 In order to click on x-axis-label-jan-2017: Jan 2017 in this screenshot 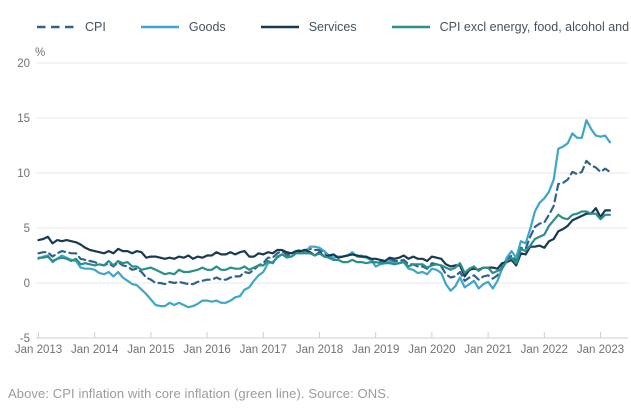, I will do `click(263, 350)`.